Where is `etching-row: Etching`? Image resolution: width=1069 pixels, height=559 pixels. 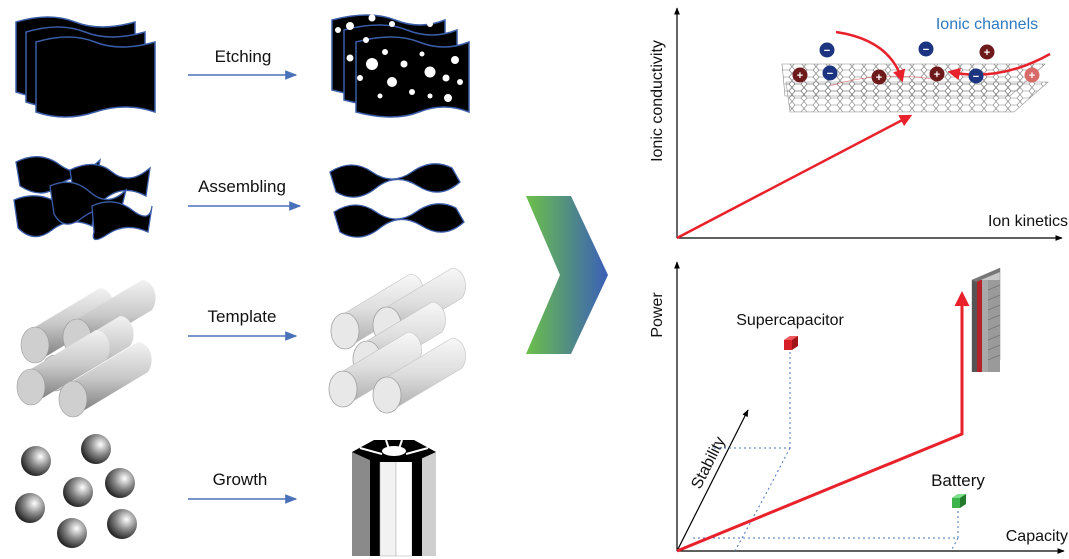
etching-row: Etching is located at coordinates (242, 66).